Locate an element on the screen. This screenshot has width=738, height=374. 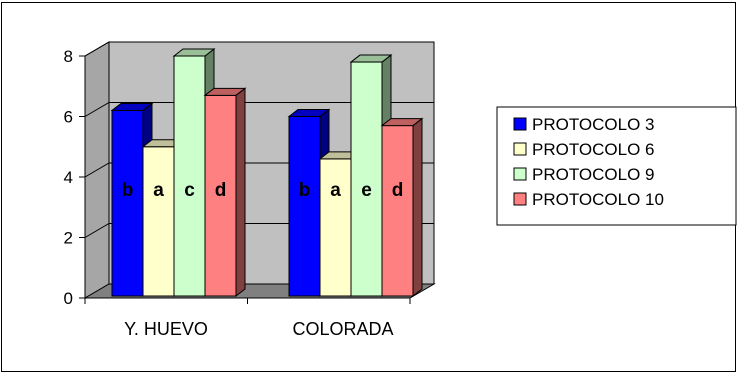
legend-label: PROTOCOLO 3 is located at coordinates (593, 124).